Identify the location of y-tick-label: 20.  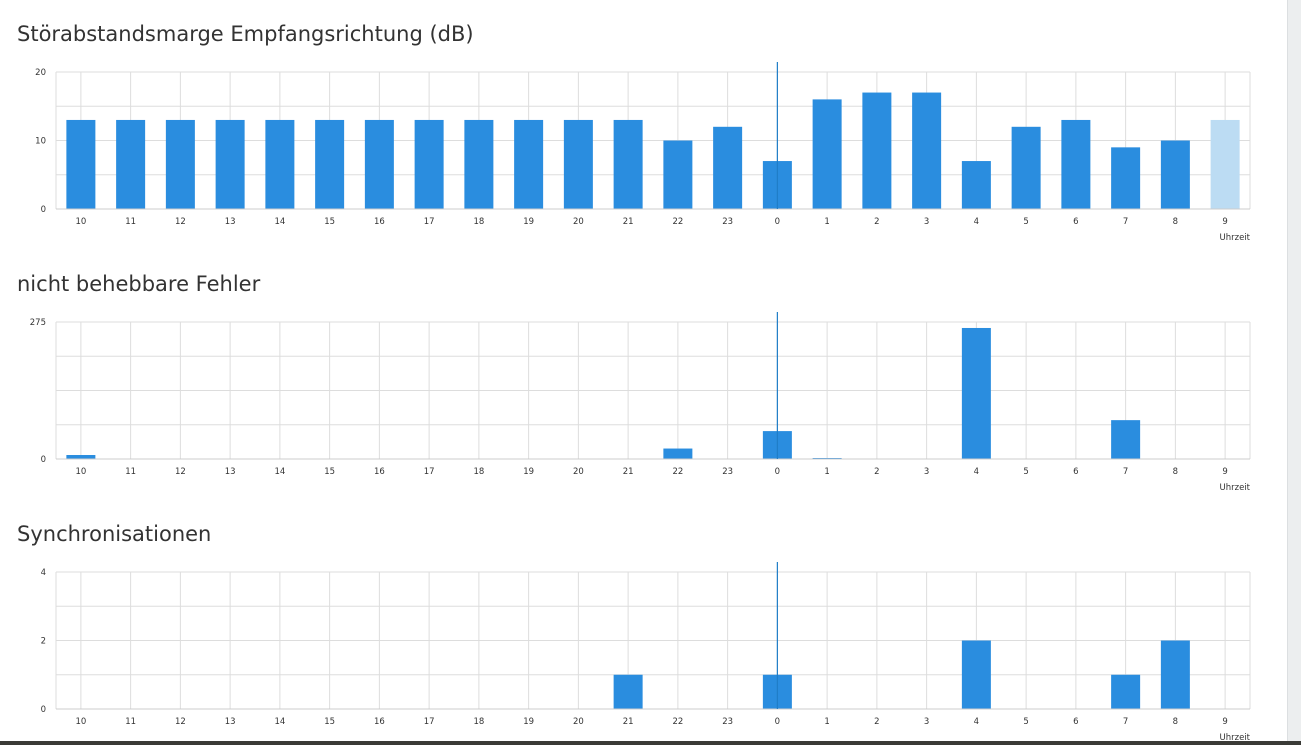
(40, 73).